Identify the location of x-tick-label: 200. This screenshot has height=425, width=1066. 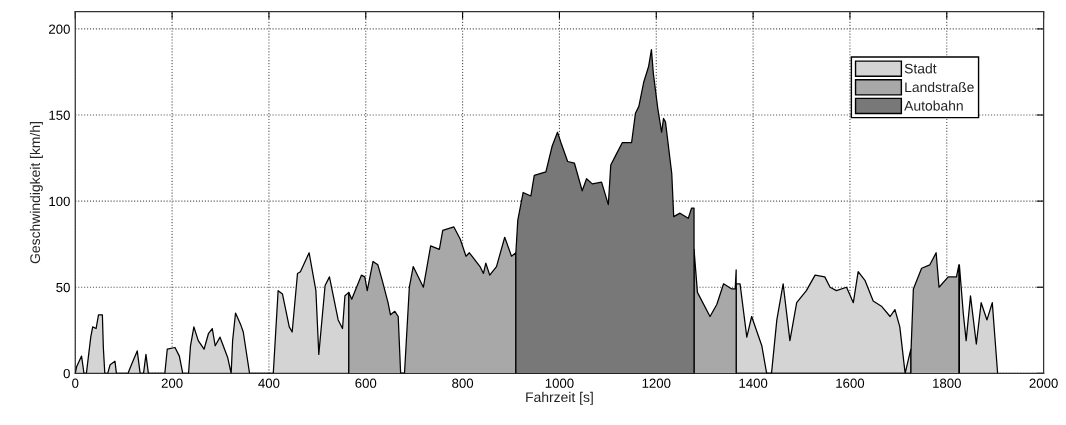
(172, 383).